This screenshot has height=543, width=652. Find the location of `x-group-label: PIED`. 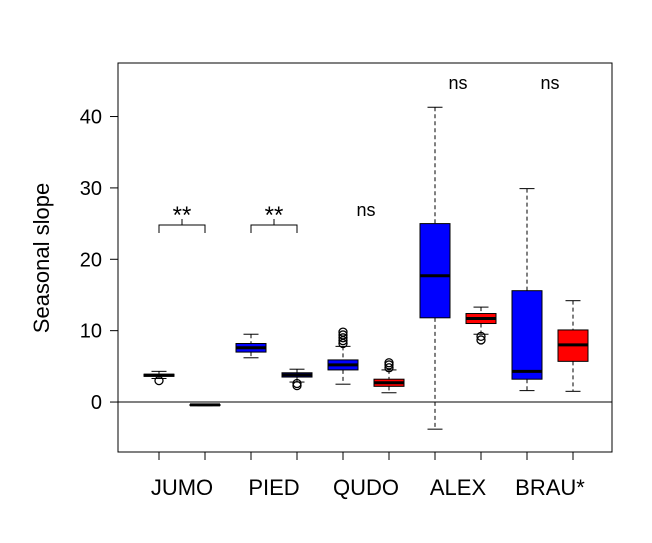

x-group-label: PIED is located at coordinates (273, 487).